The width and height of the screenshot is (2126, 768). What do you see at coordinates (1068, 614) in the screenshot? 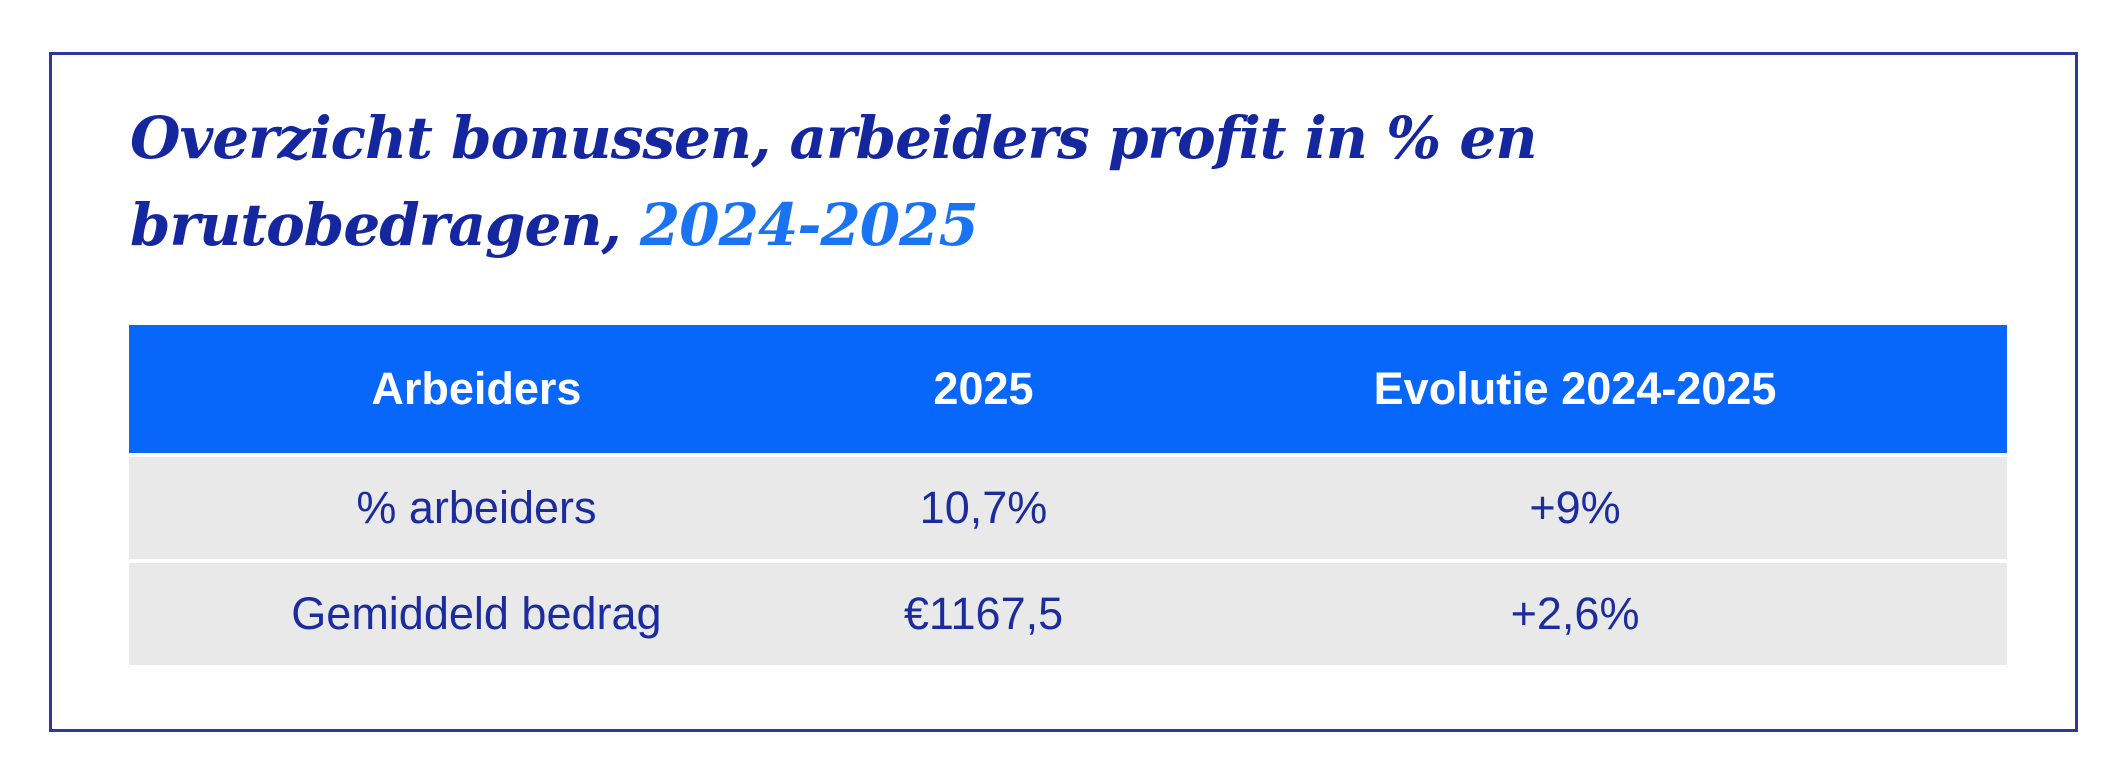
I see `table-row: Gemiddeld bedrag €1167,5 +2,6%` at bounding box center [1068, 614].